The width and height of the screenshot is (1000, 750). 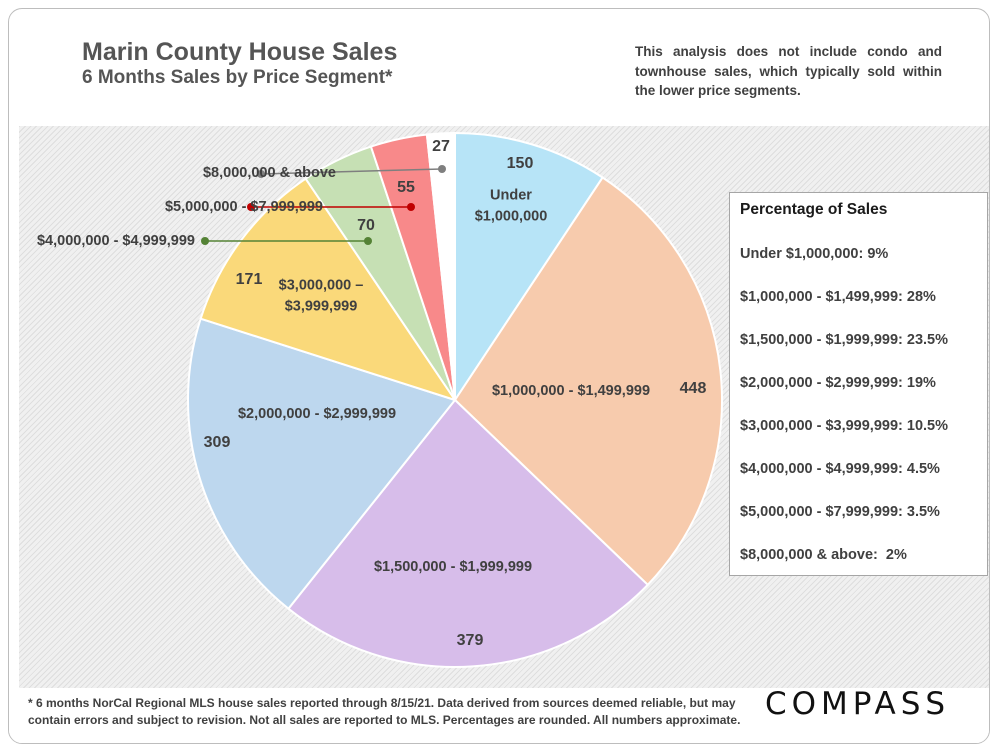 What do you see at coordinates (814, 254) in the screenshot?
I see `legend-item: Under $1,000,000: 9%` at bounding box center [814, 254].